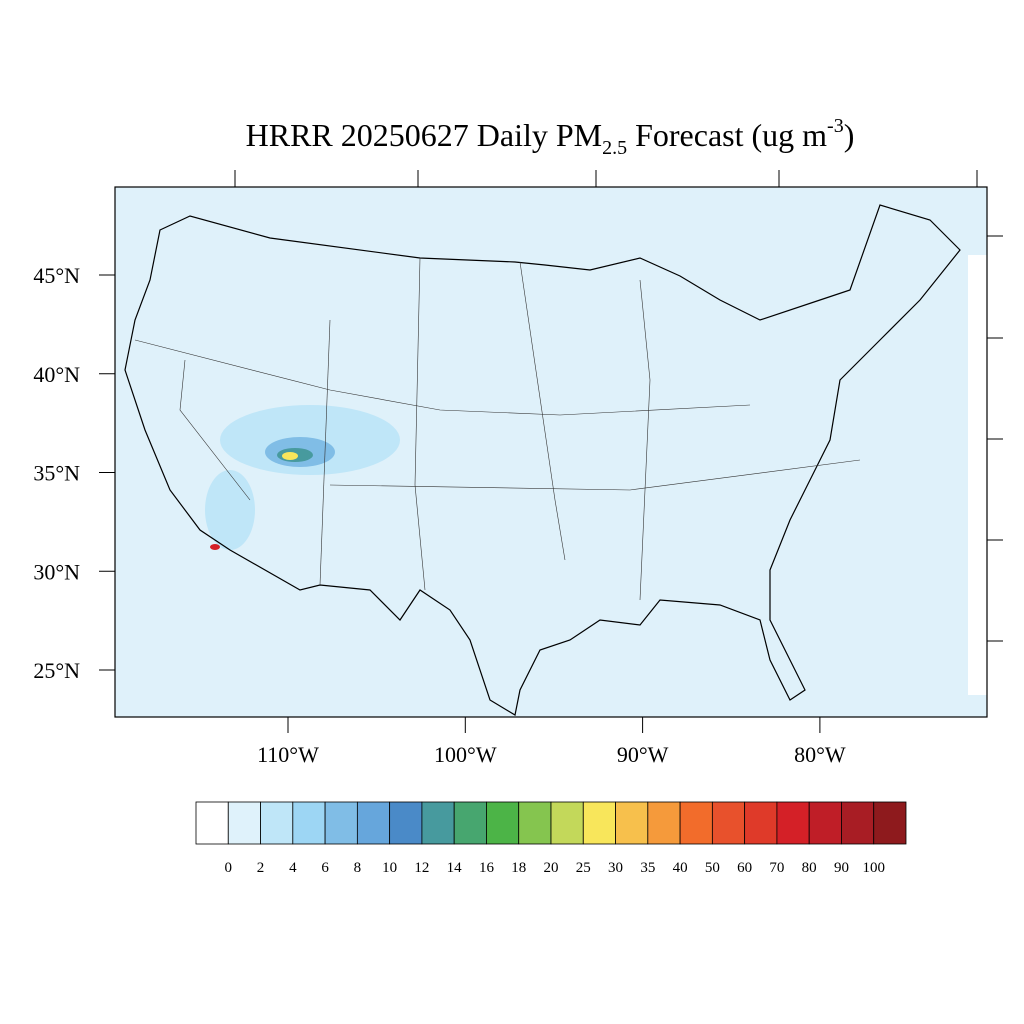  What do you see at coordinates (293, 868) in the screenshot?
I see `colorbar-label: 4` at bounding box center [293, 868].